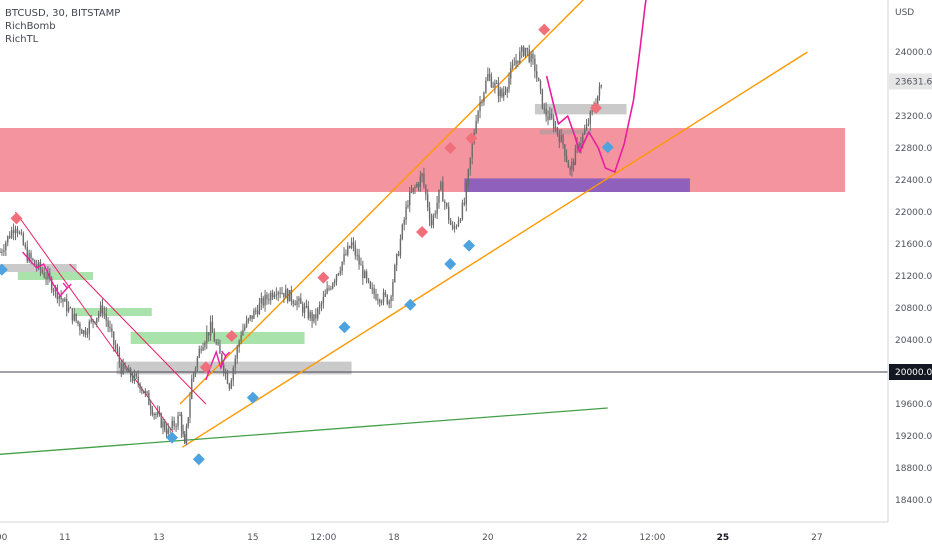  Describe the element at coordinates (30, 26) in the screenshot. I see `indicator-richbomb-label: RichBomb` at that location.